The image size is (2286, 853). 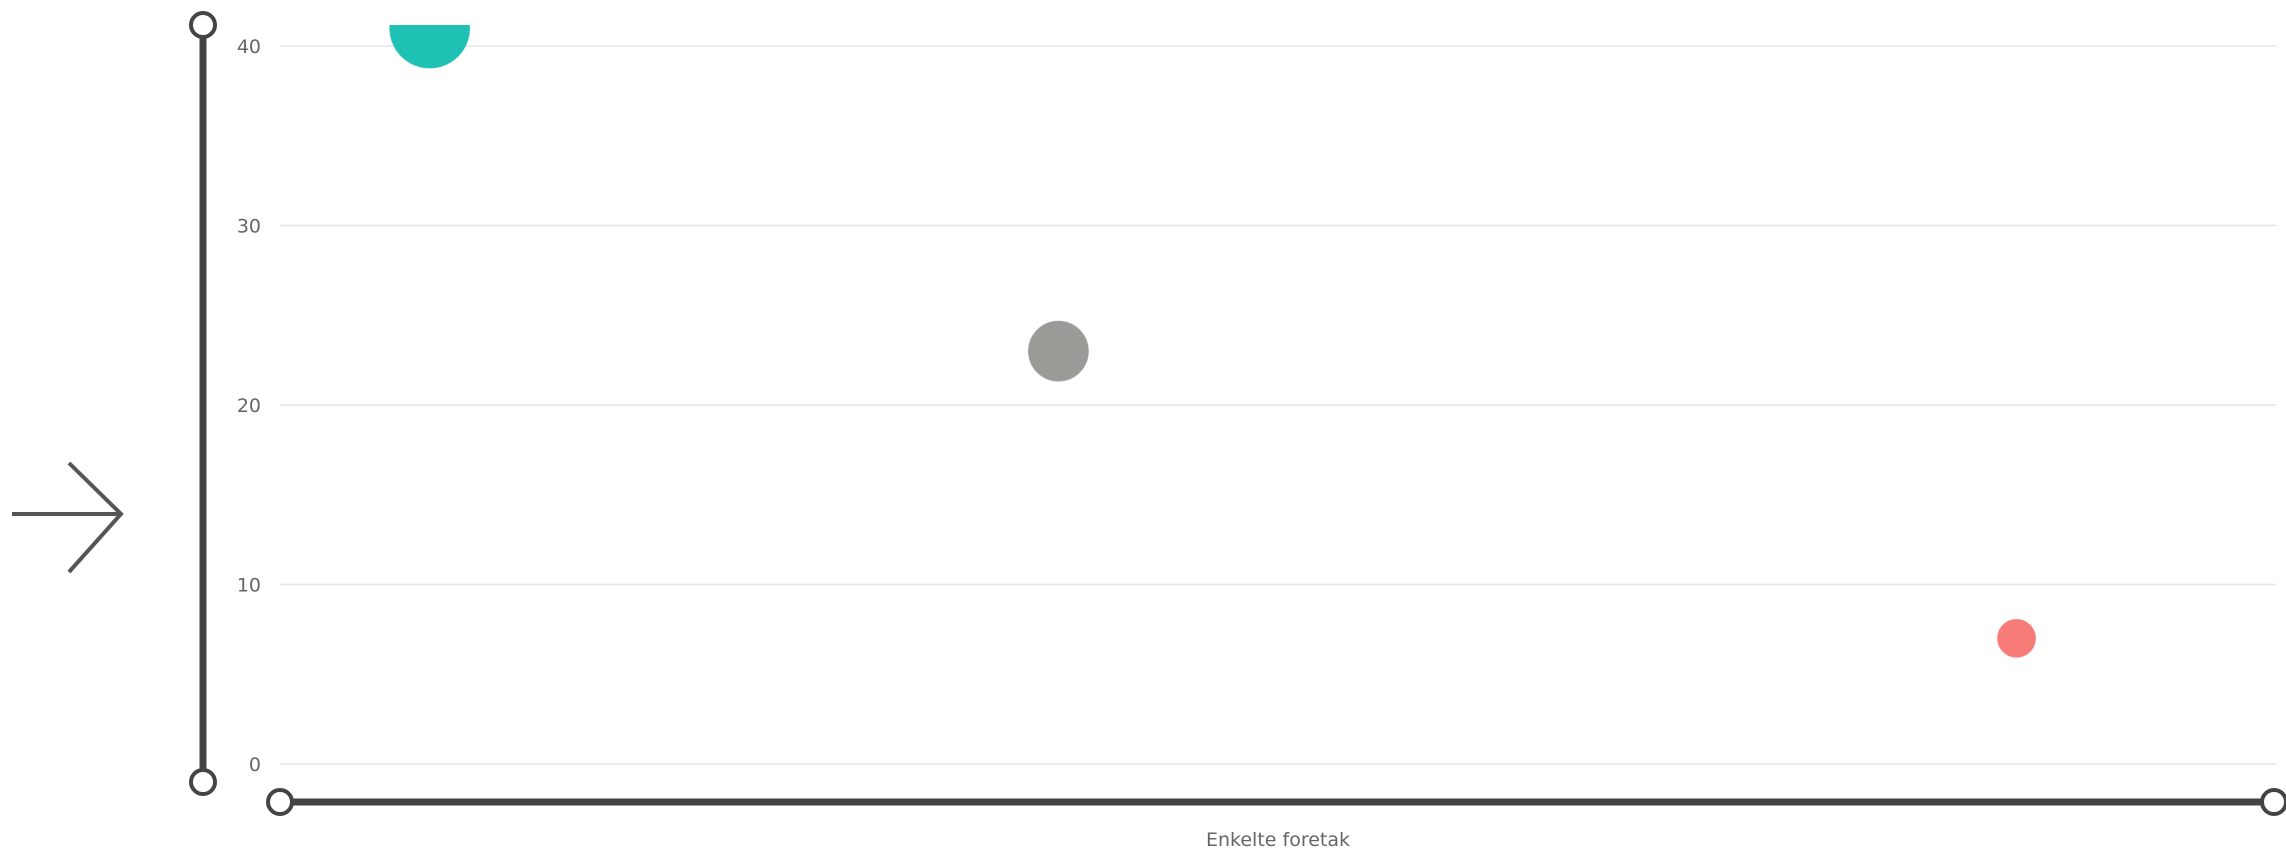 I want to click on y-tick-label: 20, so click(x=249, y=406).